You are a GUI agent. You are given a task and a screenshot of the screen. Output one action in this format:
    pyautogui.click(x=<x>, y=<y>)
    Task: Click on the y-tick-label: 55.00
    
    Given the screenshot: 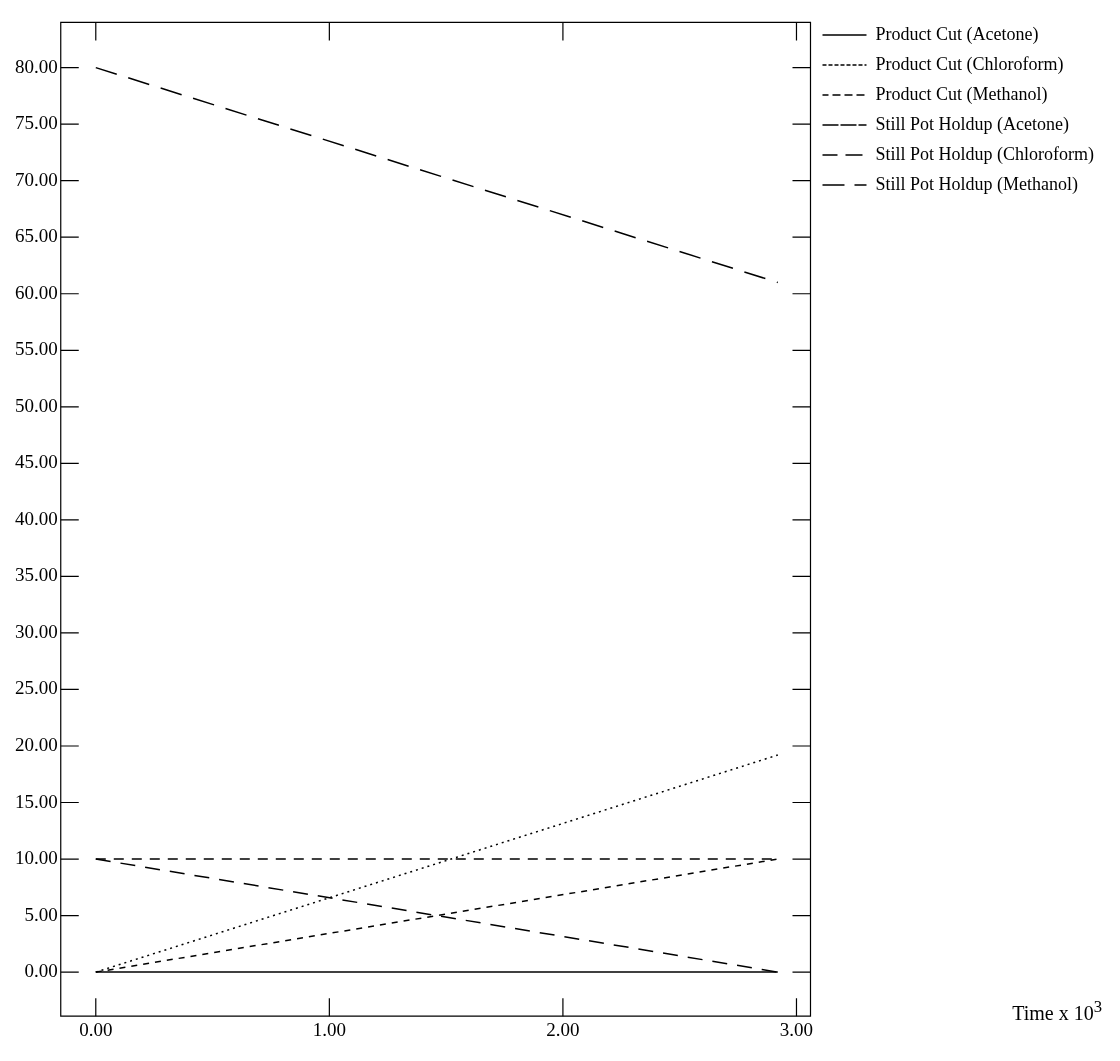 What is the action you would take?
    pyautogui.click(x=36, y=349)
    